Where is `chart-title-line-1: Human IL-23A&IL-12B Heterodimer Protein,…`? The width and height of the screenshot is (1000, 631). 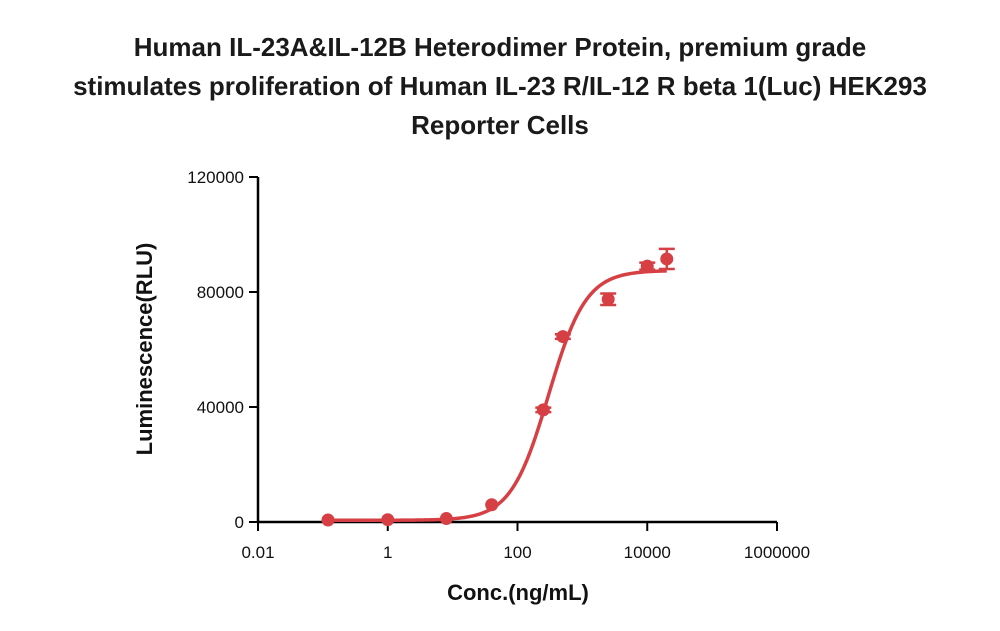
chart-title-line-1: Human IL-23A&IL-12B Heterodimer Protein,… is located at coordinates (500, 47).